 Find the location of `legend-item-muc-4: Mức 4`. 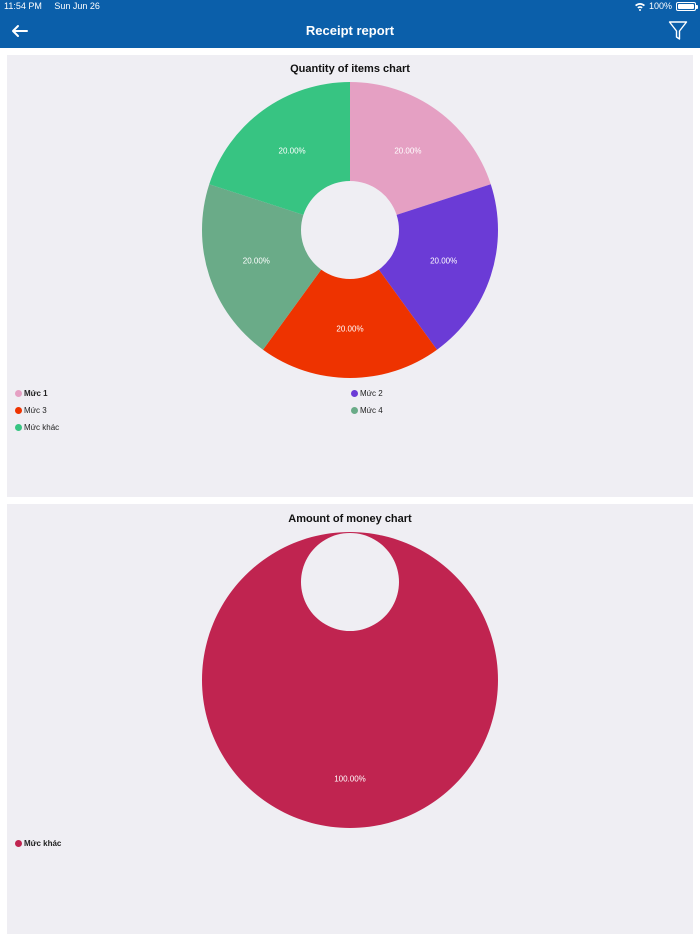

legend-item-muc-4: Mức 4 is located at coordinates (367, 410).